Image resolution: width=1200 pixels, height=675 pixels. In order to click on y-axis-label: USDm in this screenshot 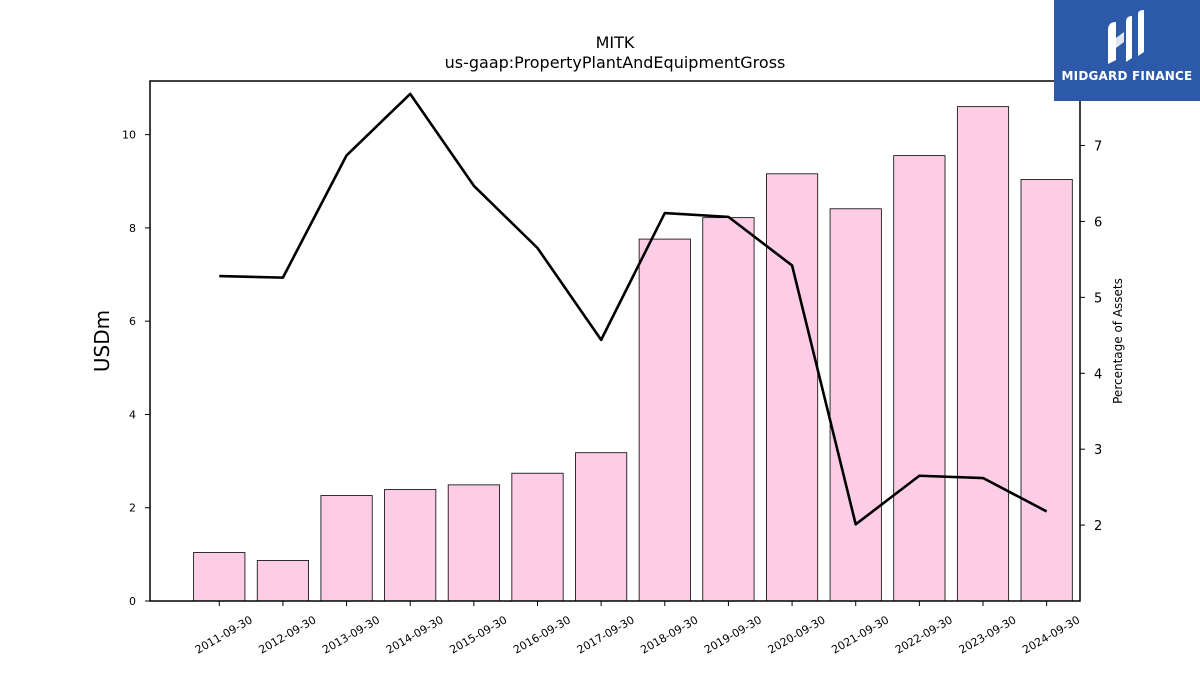, I will do `click(102, 341)`.